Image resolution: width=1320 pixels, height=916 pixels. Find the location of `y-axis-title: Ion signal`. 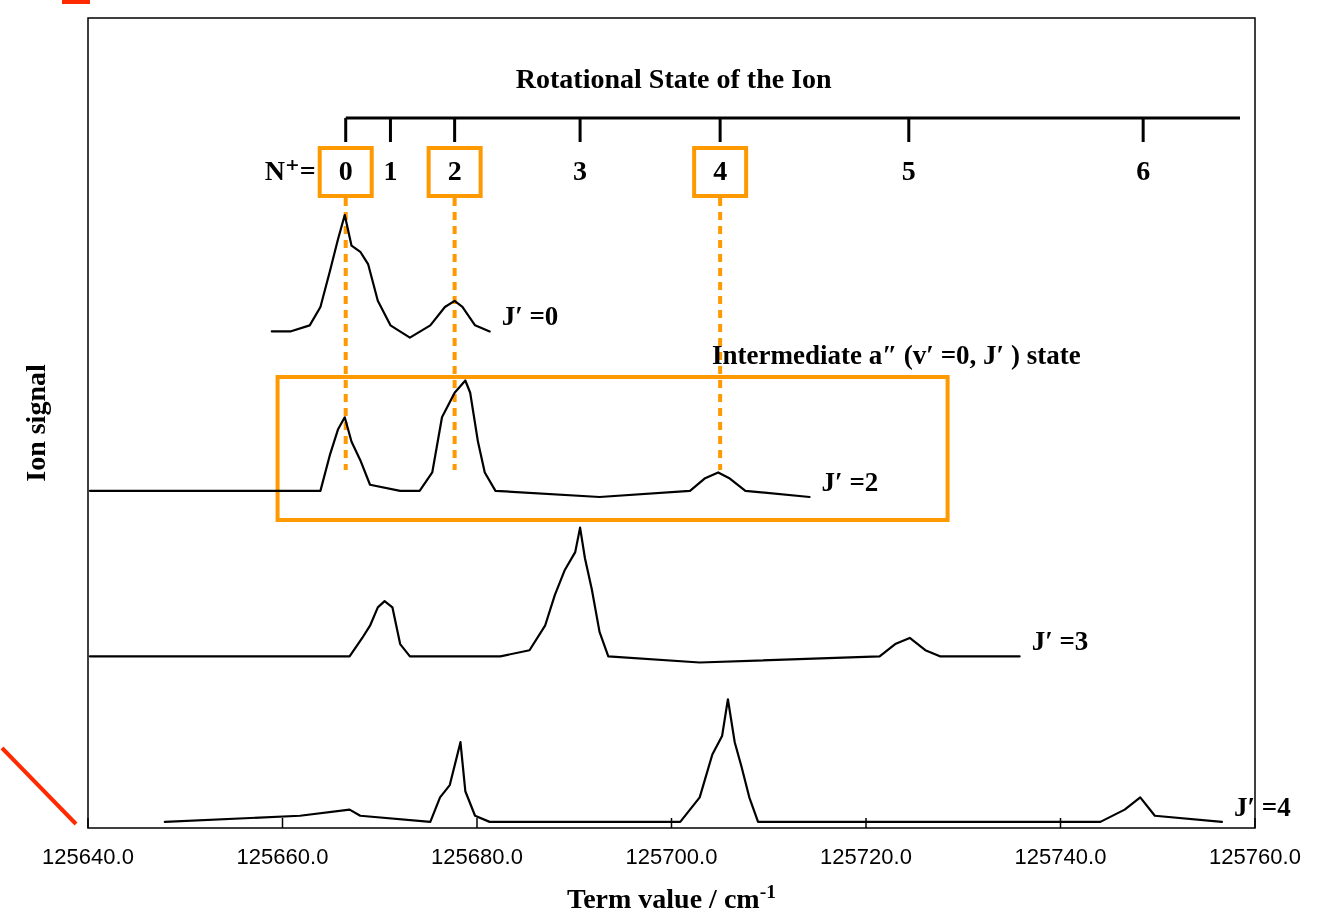

y-axis-title: Ion signal is located at coordinates (35, 423).